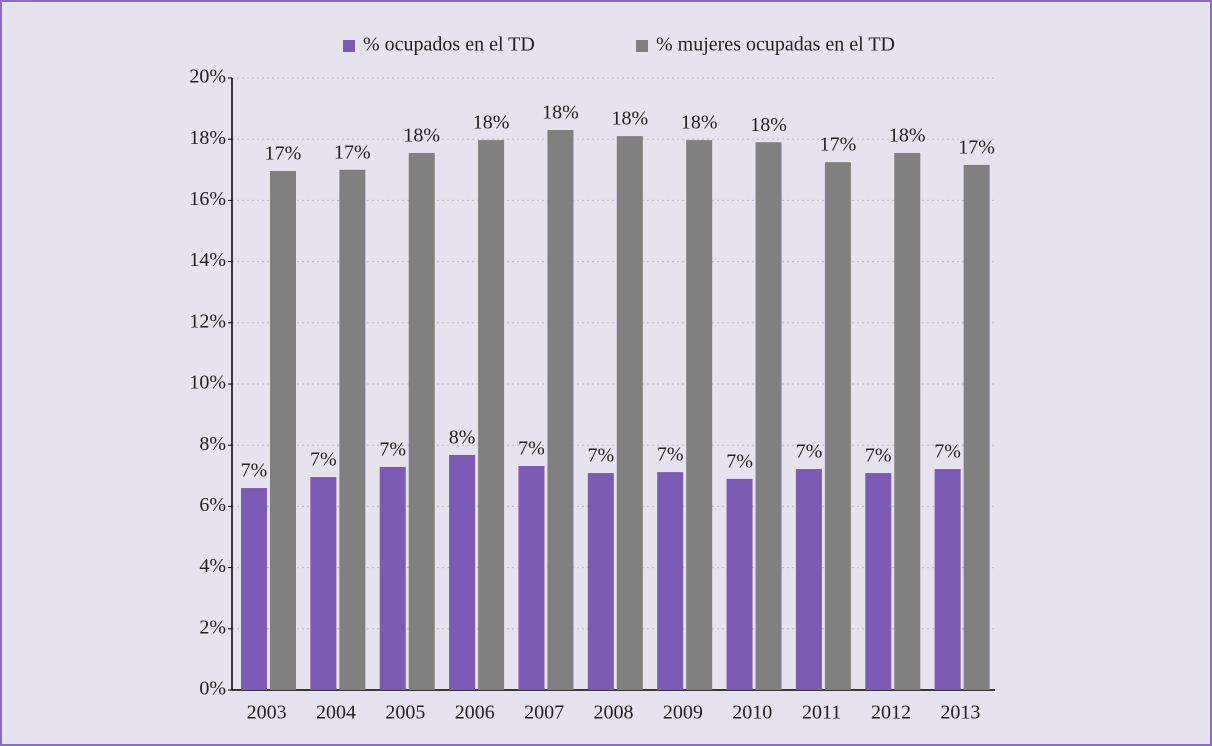 This screenshot has height=746, width=1212. I want to click on data-label: 8%, so click(462, 438).